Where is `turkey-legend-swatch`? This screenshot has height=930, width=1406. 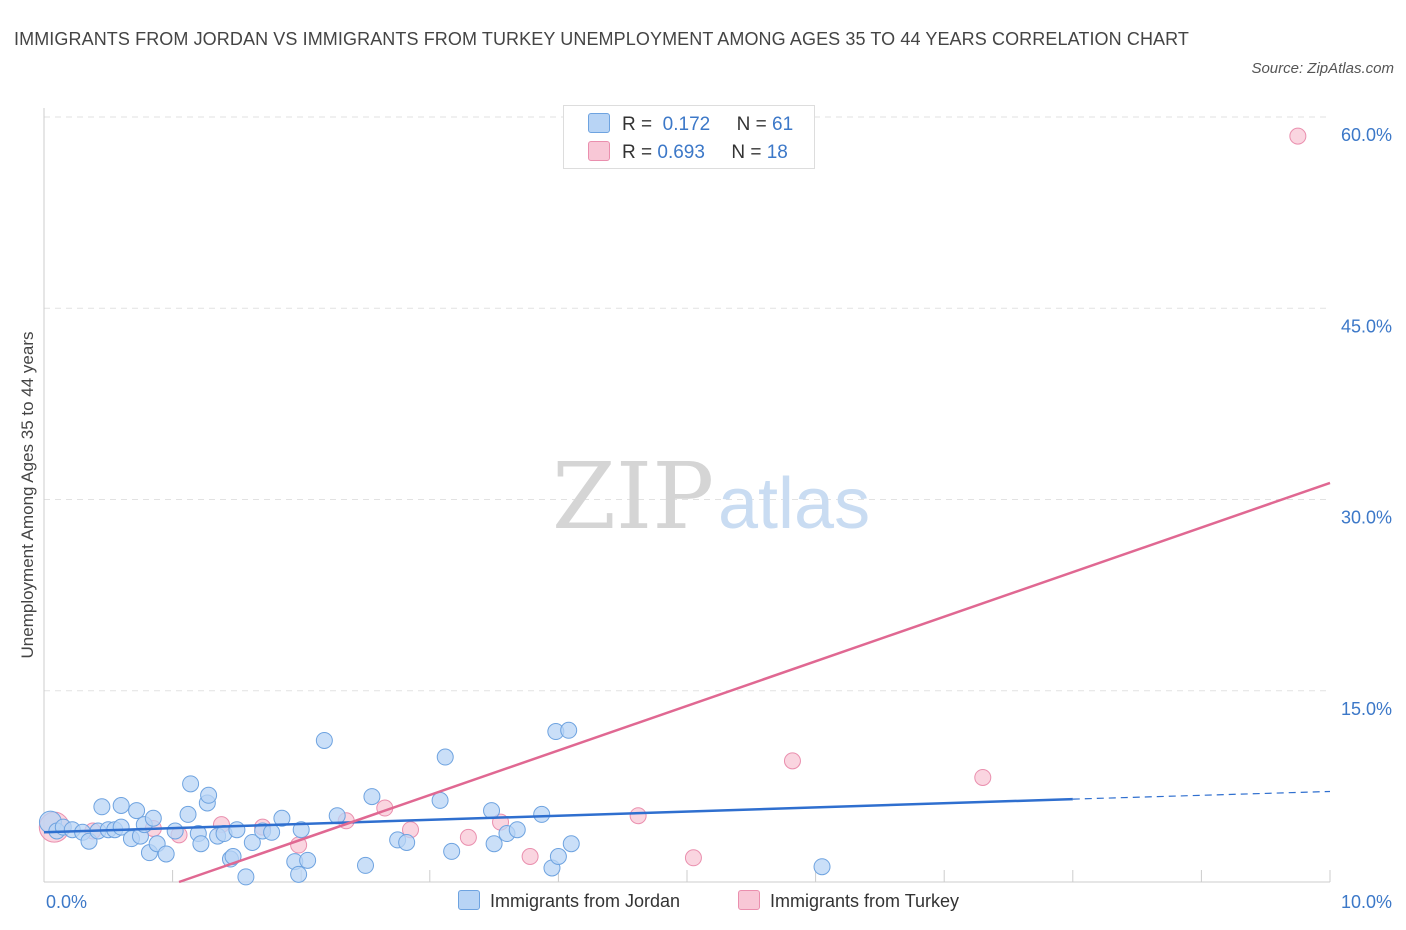 turkey-legend-swatch is located at coordinates (749, 900).